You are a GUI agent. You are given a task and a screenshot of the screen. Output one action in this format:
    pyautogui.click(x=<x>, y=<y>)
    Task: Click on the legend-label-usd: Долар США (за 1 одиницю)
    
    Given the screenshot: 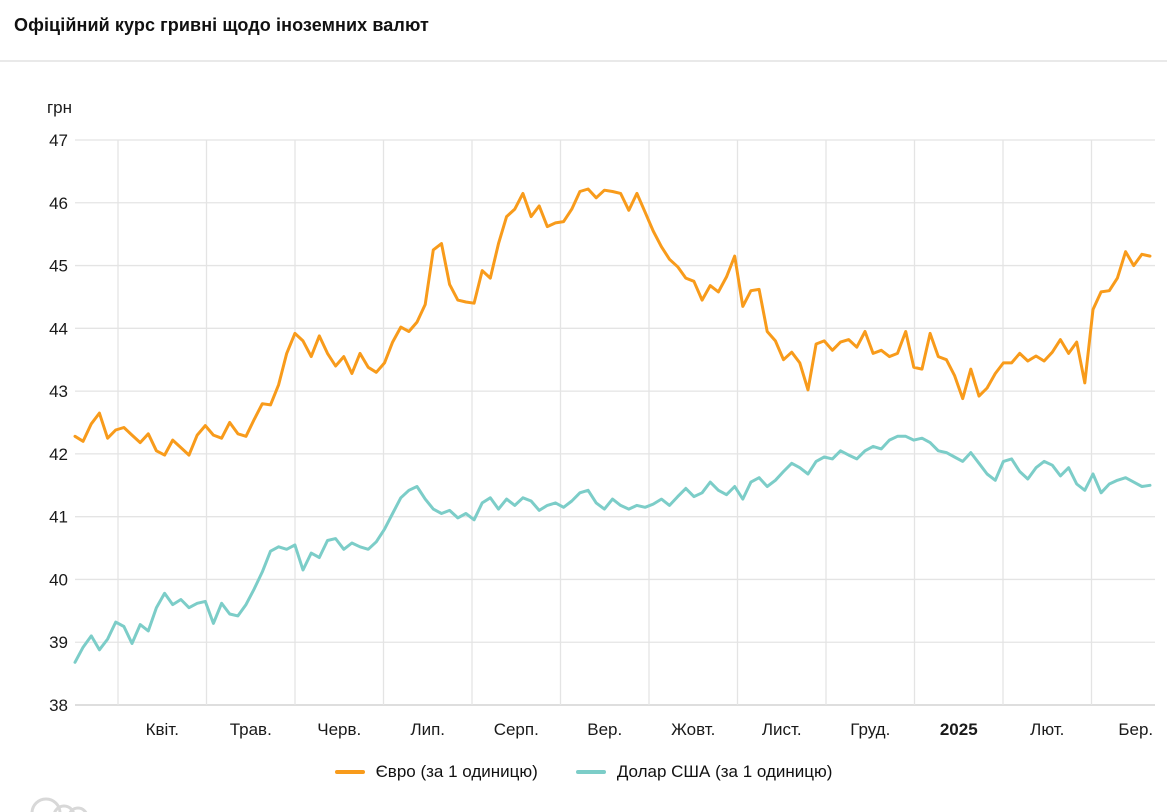 What is the action you would take?
    pyautogui.click(x=724, y=771)
    